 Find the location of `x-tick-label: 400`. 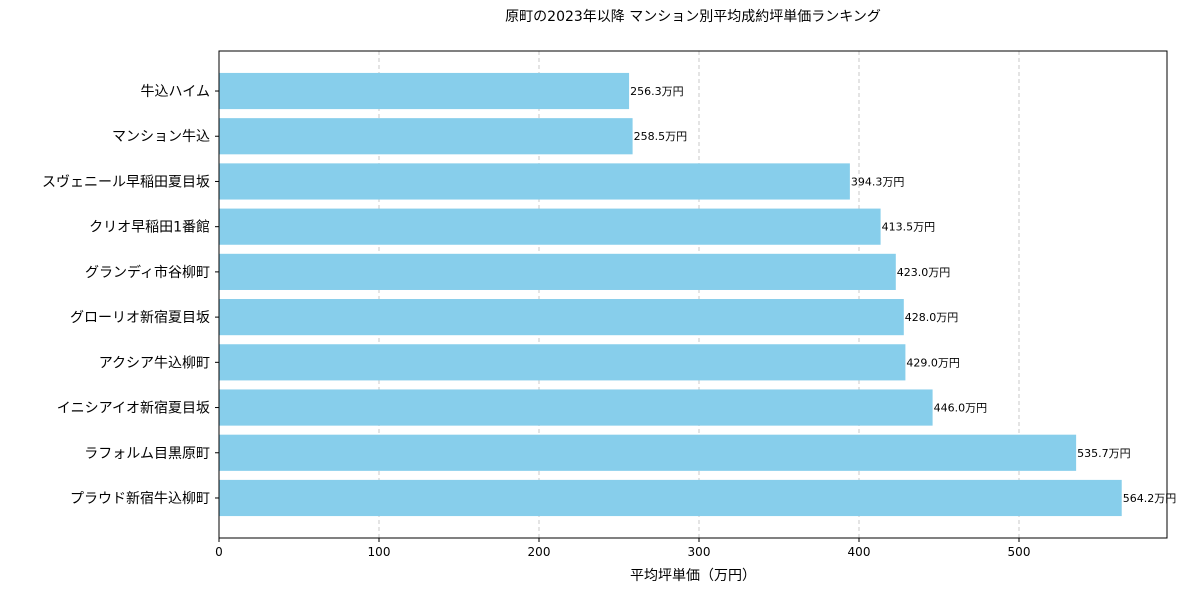

x-tick-label: 400 is located at coordinates (859, 552).